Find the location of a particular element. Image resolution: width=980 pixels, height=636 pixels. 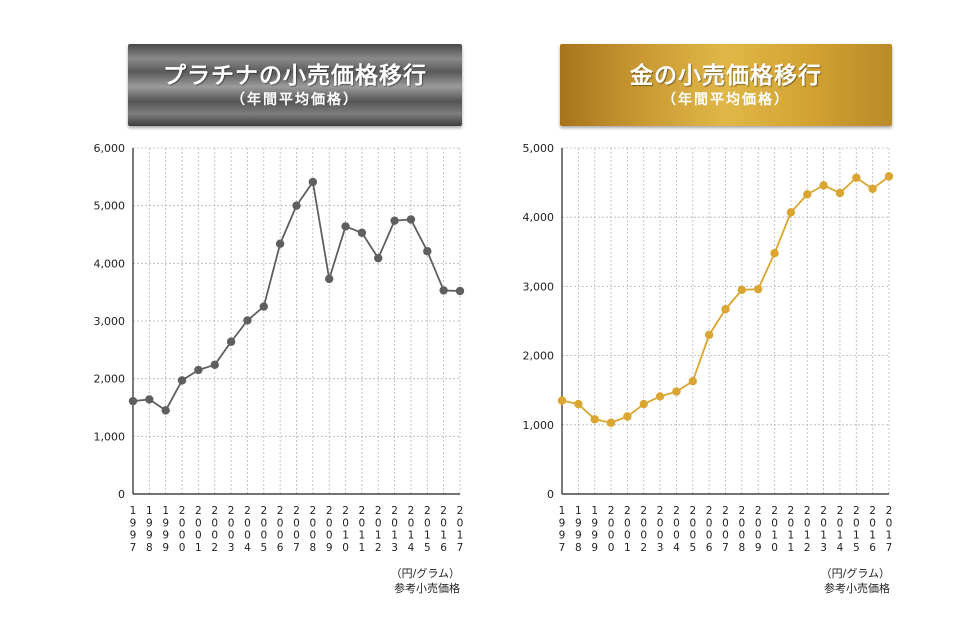

gold-y-tick-label: 4,000 is located at coordinates (539, 217).